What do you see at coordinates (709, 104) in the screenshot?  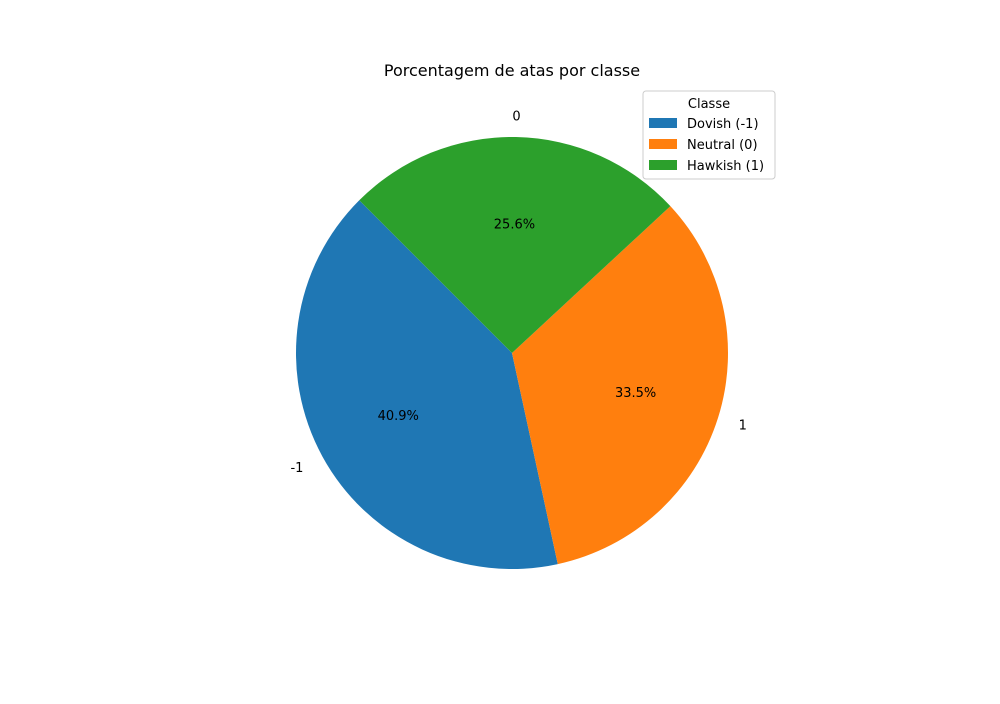 I see `legend-title: Classe` at bounding box center [709, 104].